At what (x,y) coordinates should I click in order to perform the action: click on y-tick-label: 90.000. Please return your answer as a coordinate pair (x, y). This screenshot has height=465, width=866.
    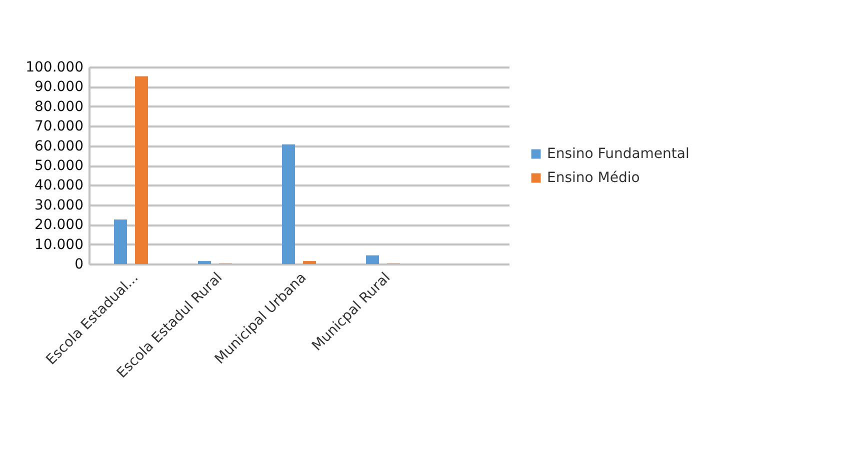
    Looking at the image, I should click on (59, 87).